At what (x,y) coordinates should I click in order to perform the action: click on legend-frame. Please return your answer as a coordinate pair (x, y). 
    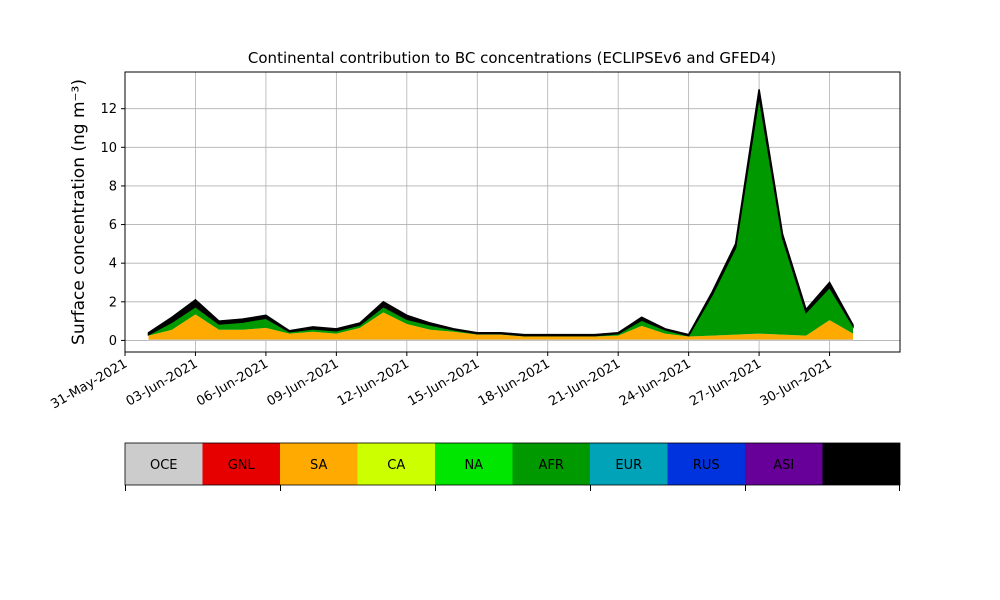
    Looking at the image, I should click on (512, 464).